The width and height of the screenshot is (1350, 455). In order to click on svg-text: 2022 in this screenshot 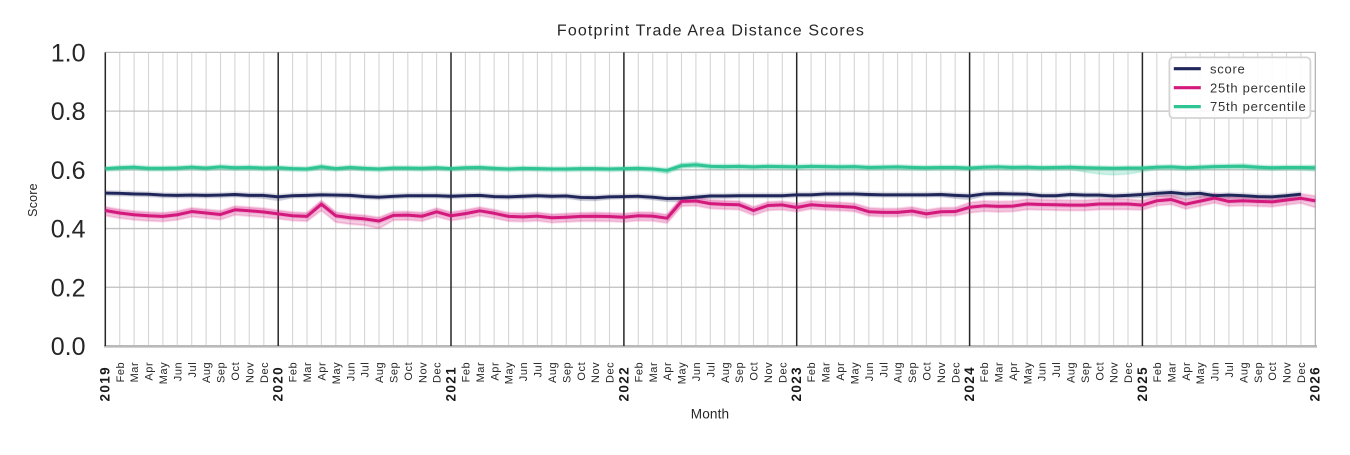, I will do `click(623, 383)`.